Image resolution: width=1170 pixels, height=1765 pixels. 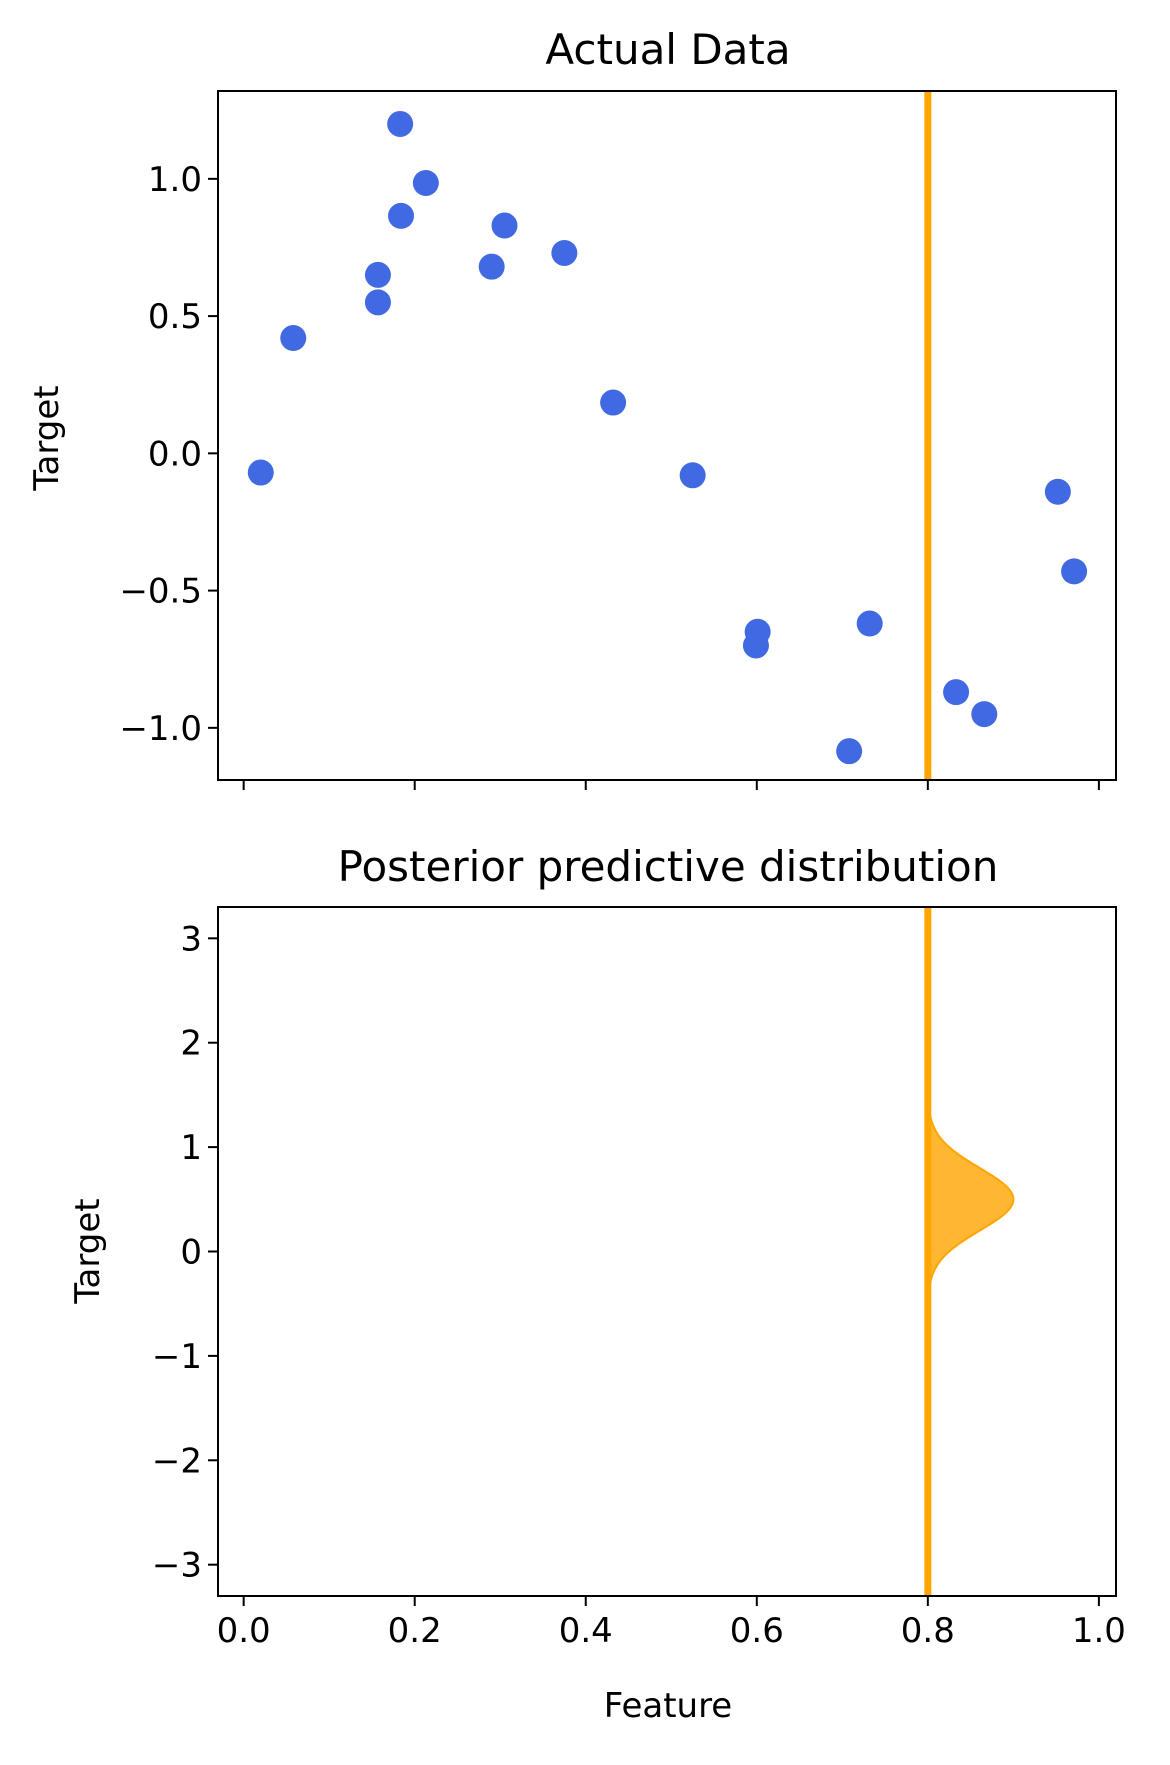 I want to click on posterior-plot-area, so click(x=969, y=1251).